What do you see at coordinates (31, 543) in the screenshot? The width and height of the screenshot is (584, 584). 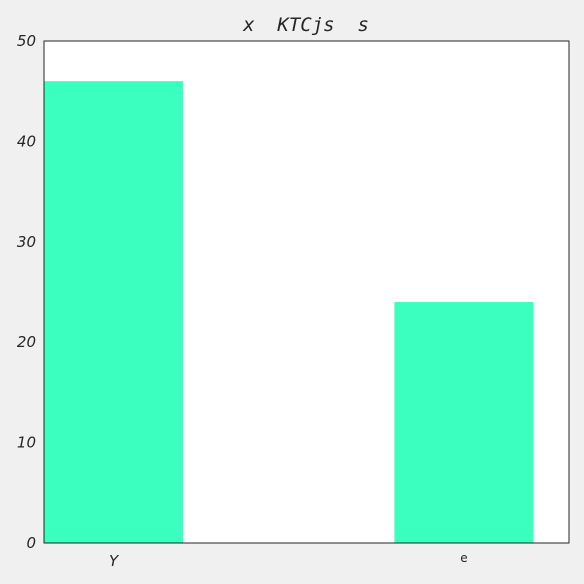 I see `y-tick-label: 0` at bounding box center [31, 543].